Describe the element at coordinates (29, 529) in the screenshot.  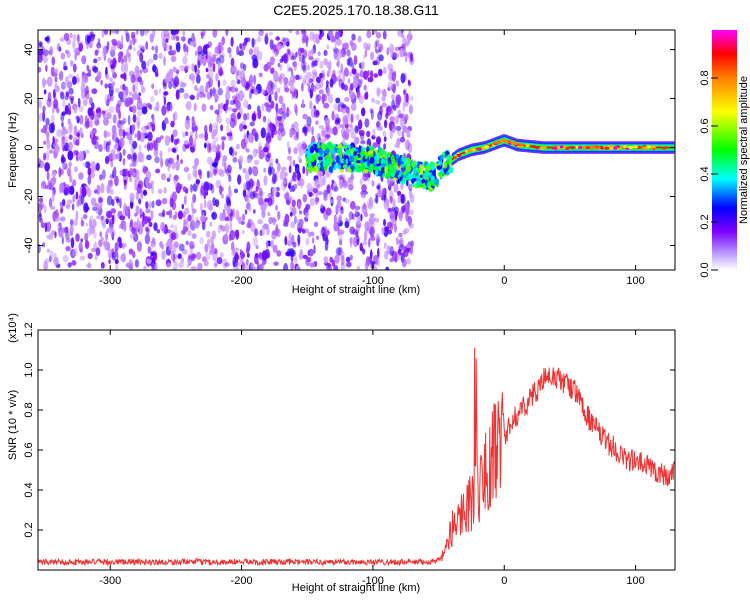
I see `snr-y-tick-label: 0.2` at that location.